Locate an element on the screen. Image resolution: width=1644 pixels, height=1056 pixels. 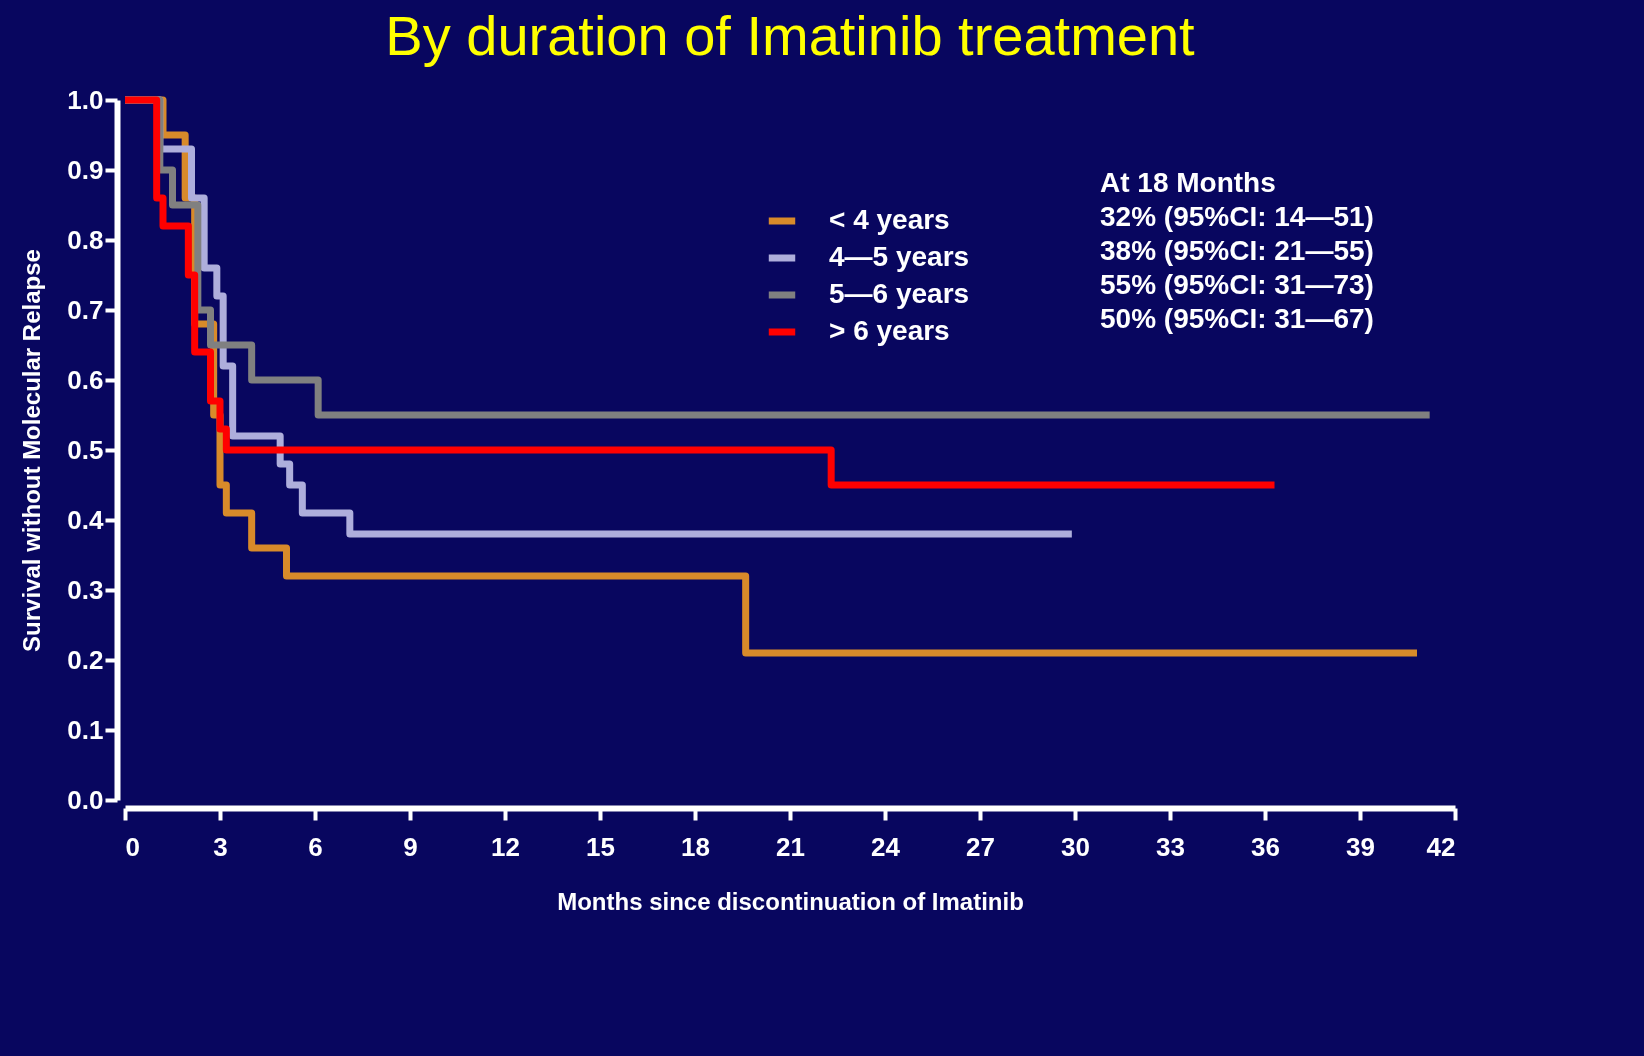
x-tick-label: 18 is located at coordinates (695, 846).